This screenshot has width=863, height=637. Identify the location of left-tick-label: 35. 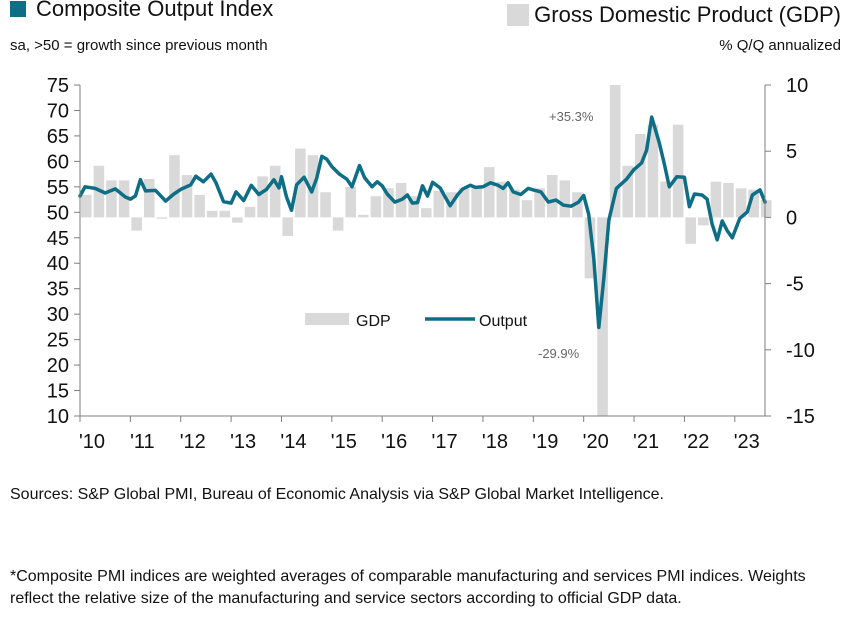
(58, 290).